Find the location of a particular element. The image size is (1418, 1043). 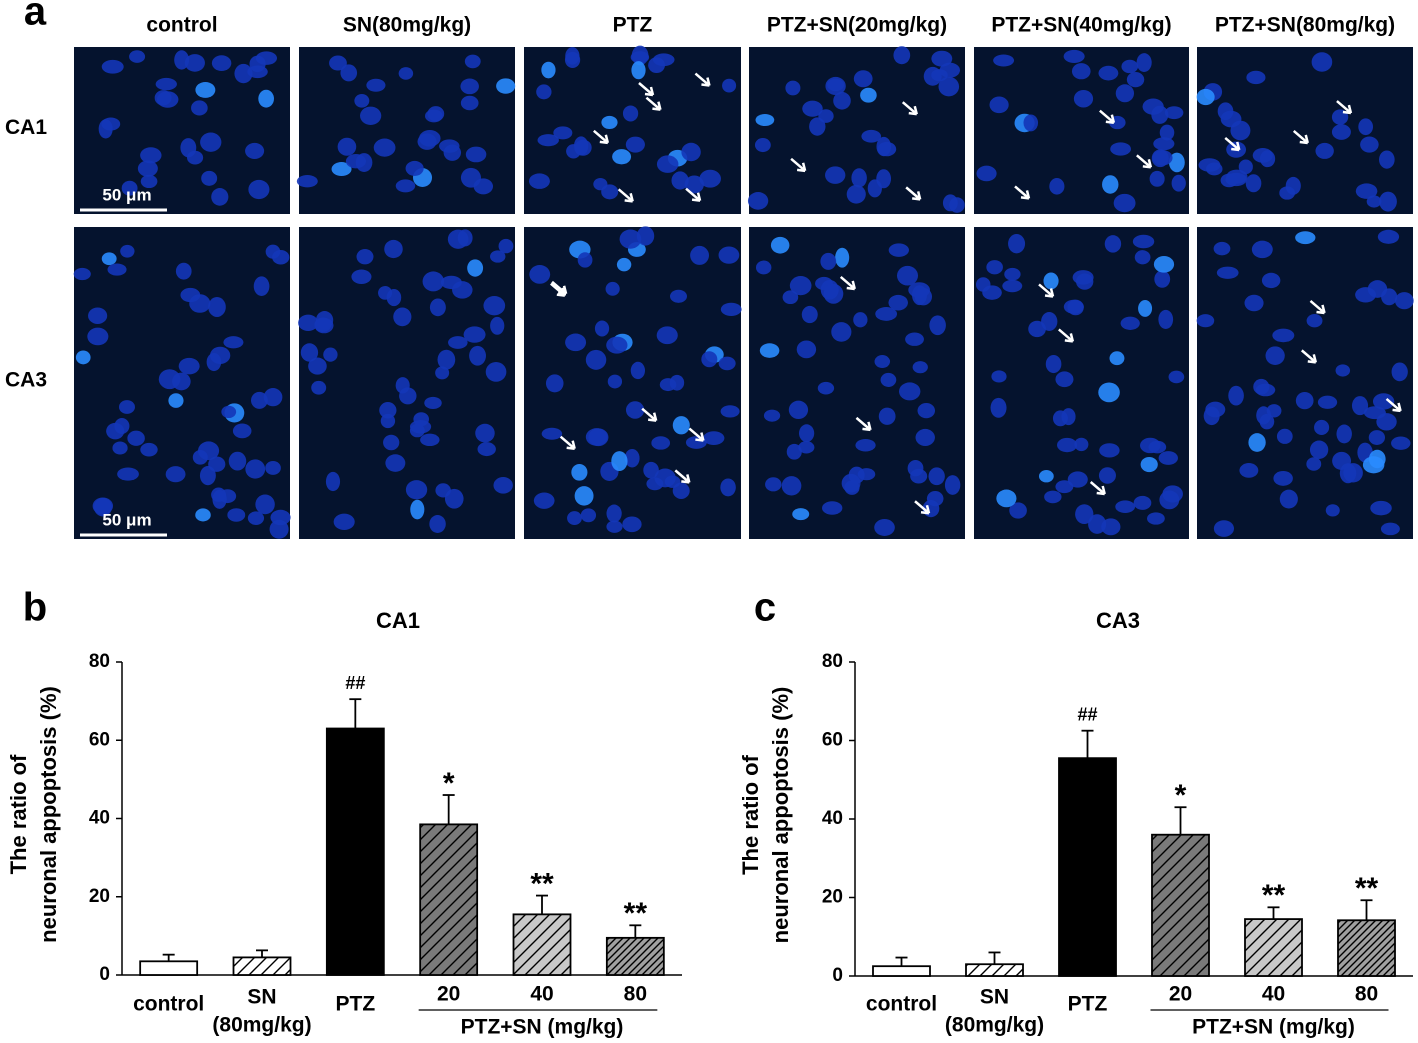

y-axis-label: neuronal appoptosis (%) is located at coordinates (780, 815).